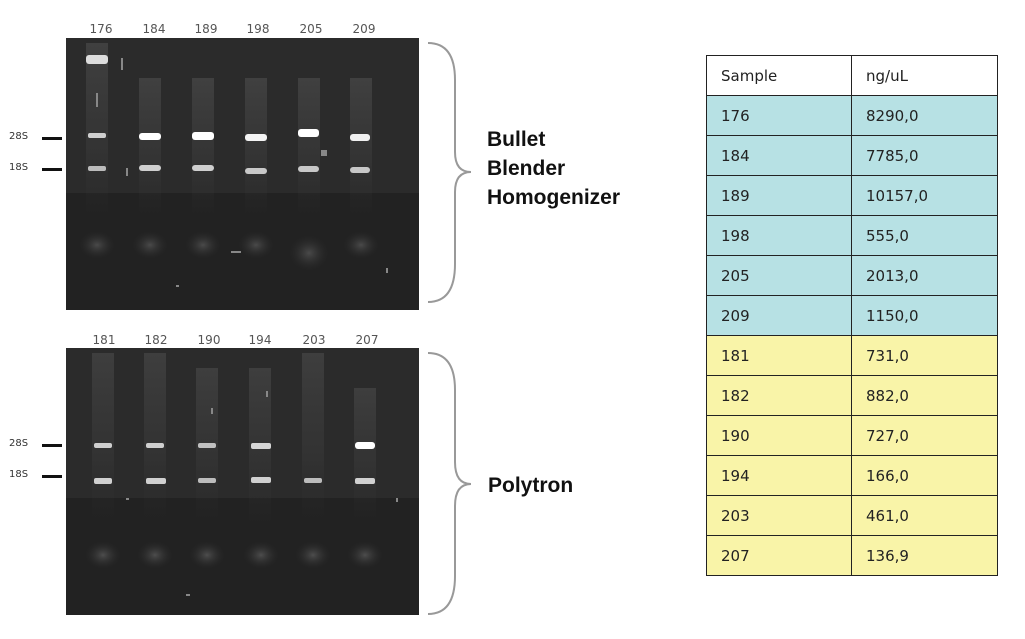 The image size is (1025, 639). I want to click on table-row: 209 1150,0, so click(852, 315).